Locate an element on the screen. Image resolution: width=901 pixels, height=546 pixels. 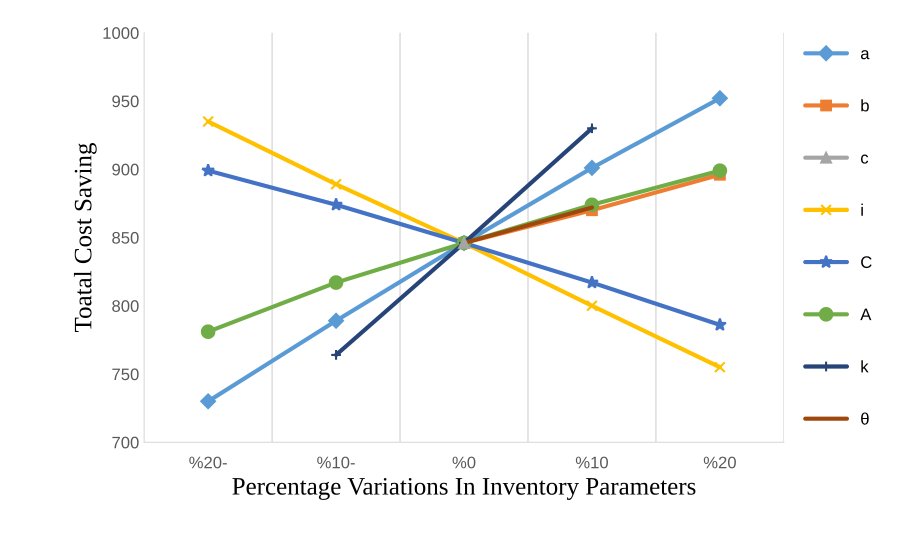
y-tick-label: 750 is located at coordinates (125, 374).